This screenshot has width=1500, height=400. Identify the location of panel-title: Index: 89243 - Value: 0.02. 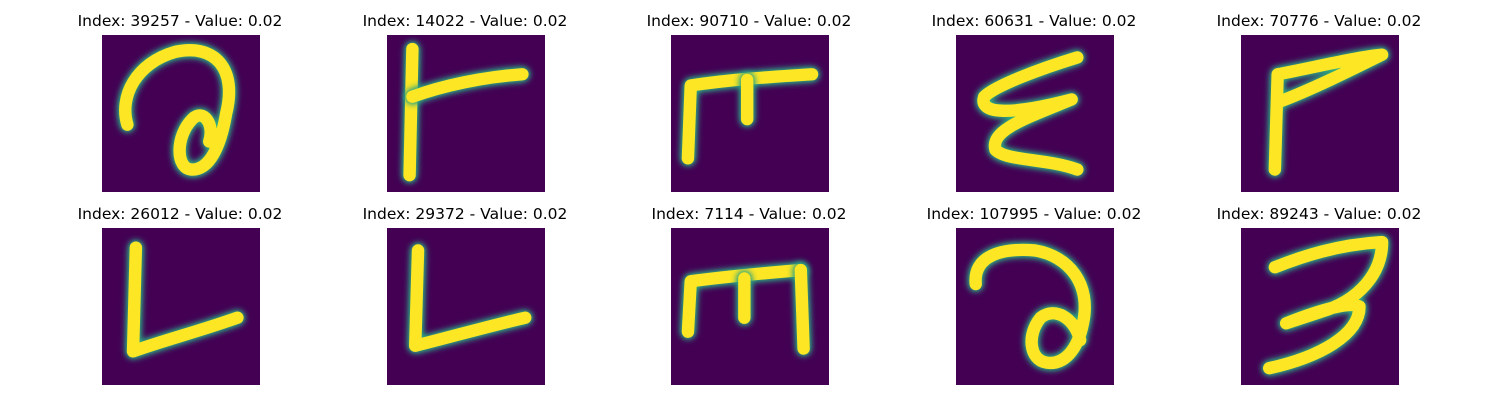
(1319, 214).